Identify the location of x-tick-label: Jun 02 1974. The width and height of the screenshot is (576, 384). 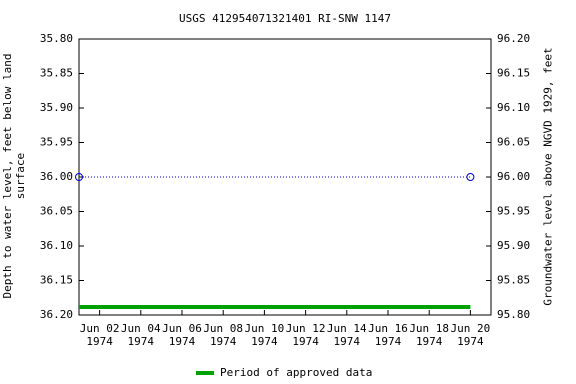
(99, 335).